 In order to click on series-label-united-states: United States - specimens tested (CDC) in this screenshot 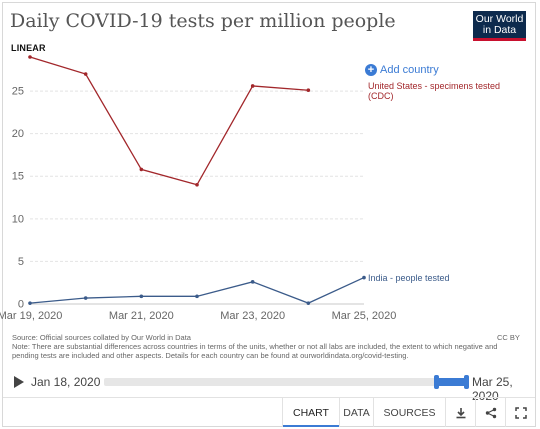, I will do `click(438, 91)`.